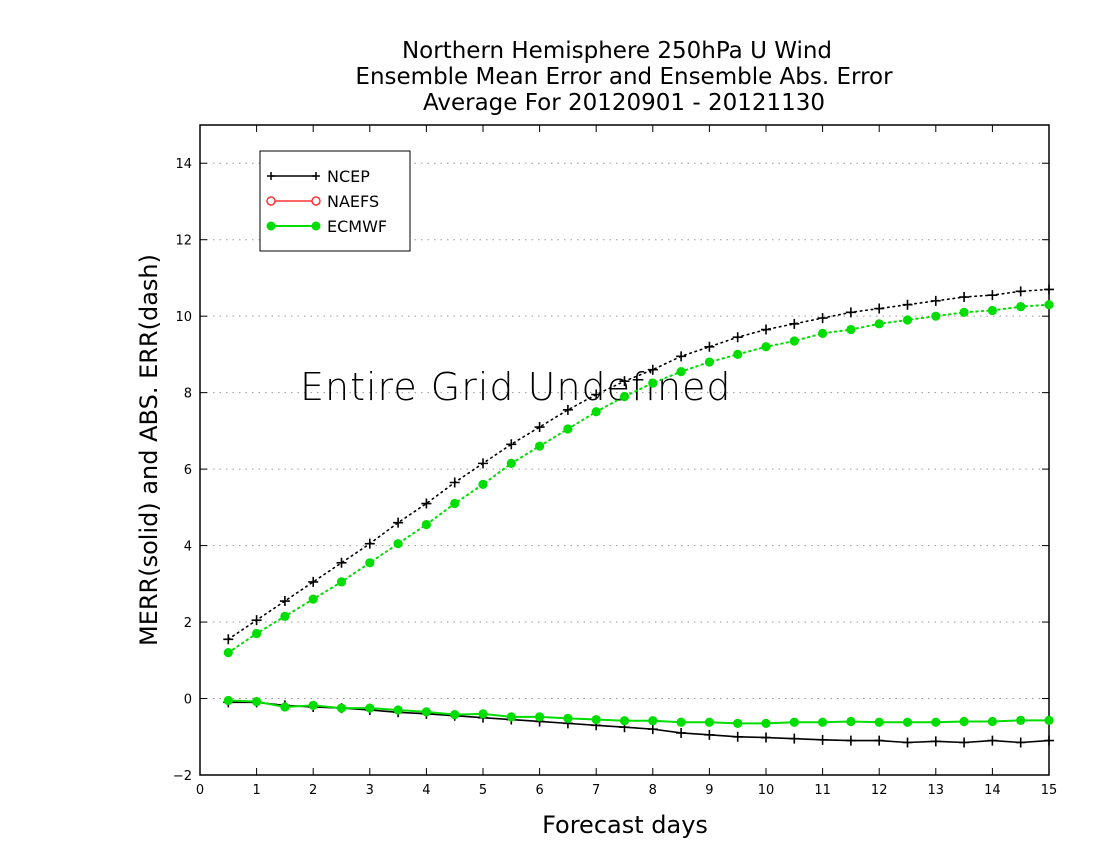 The image size is (1100, 850). What do you see at coordinates (370, 790) in the screenshot?
I see `x-tick-label-3: 3` at bounding box center [370, 790].